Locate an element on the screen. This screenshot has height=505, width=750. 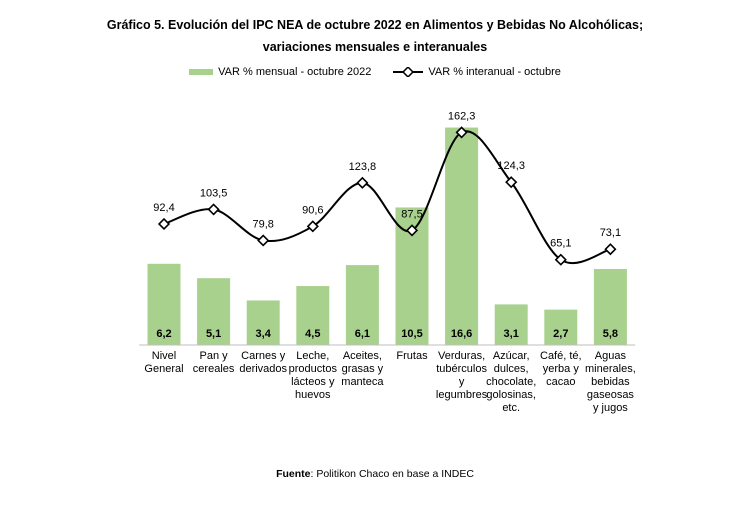
category-label: Verduras, tubérculos y legumbres is located at coordinates (461, 375).